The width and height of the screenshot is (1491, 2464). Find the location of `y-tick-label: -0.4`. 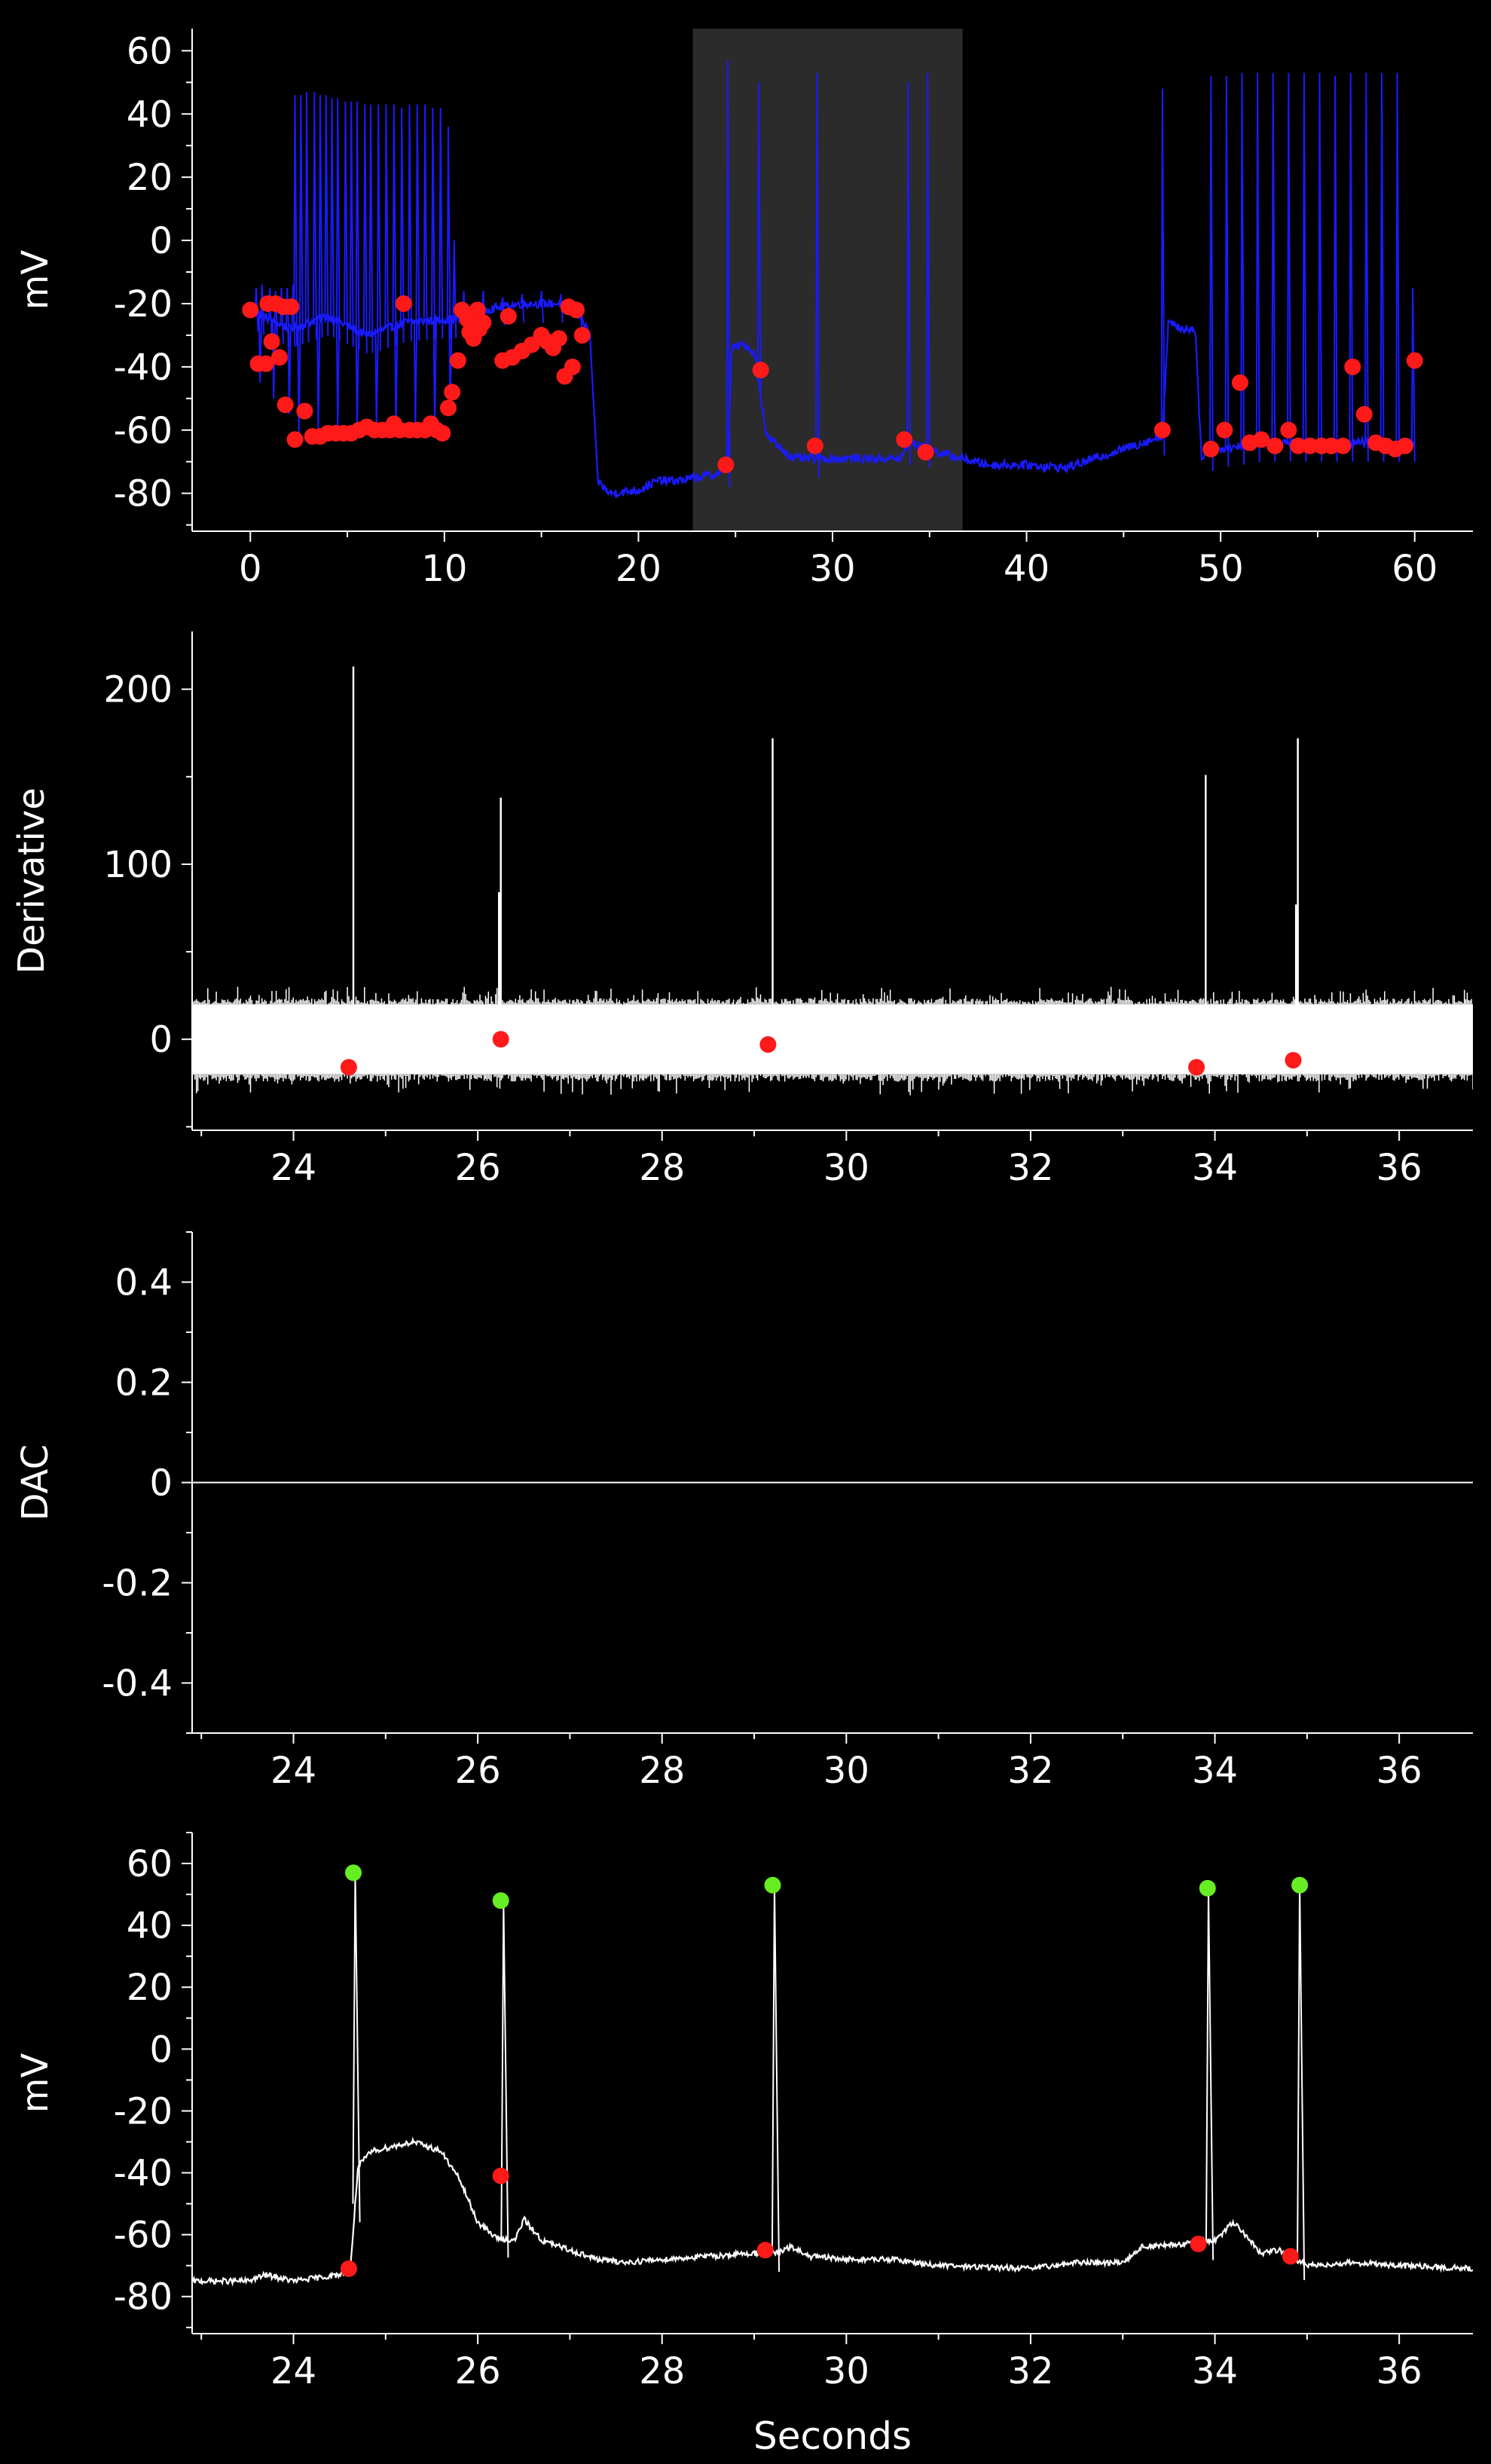

y-tick-label: -0.4 is located at coordinates (137, 1684).